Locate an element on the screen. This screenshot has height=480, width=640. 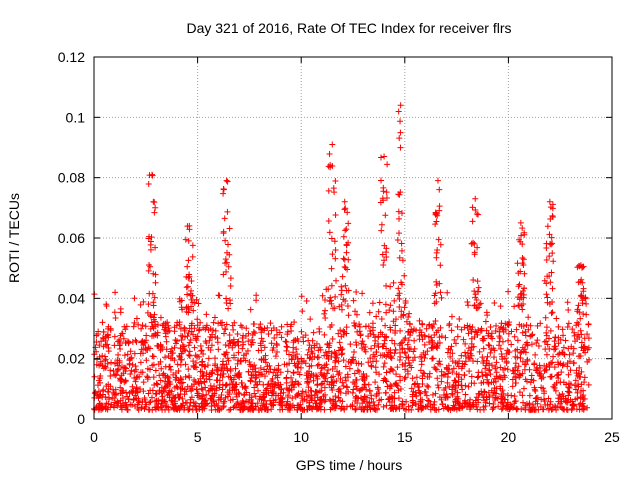
y-tick-label: 0.02 is located at coordinates (71, 359).